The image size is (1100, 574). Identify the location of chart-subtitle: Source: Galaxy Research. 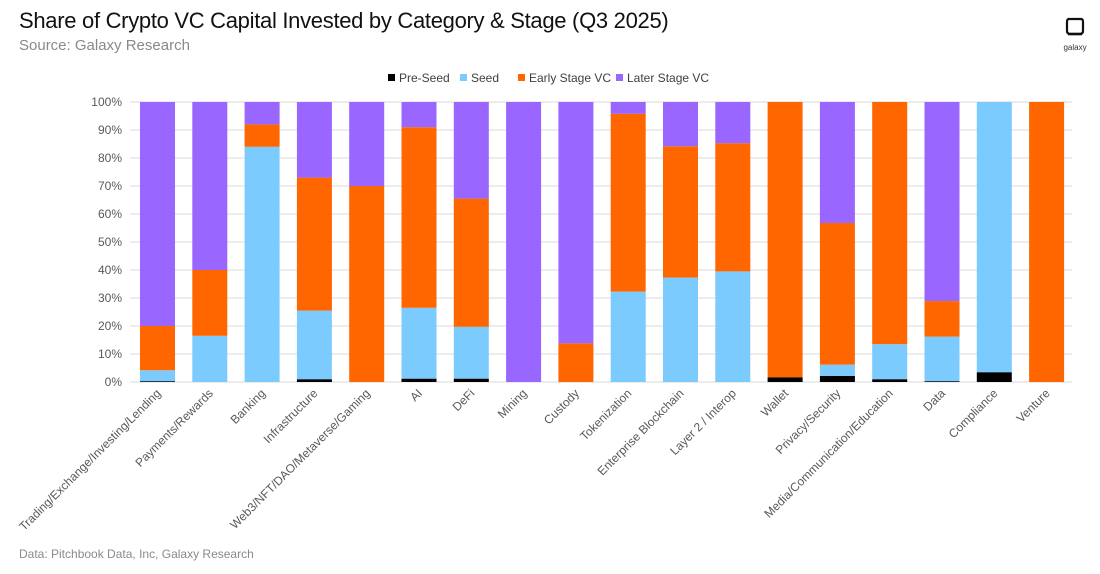
(104, 45).